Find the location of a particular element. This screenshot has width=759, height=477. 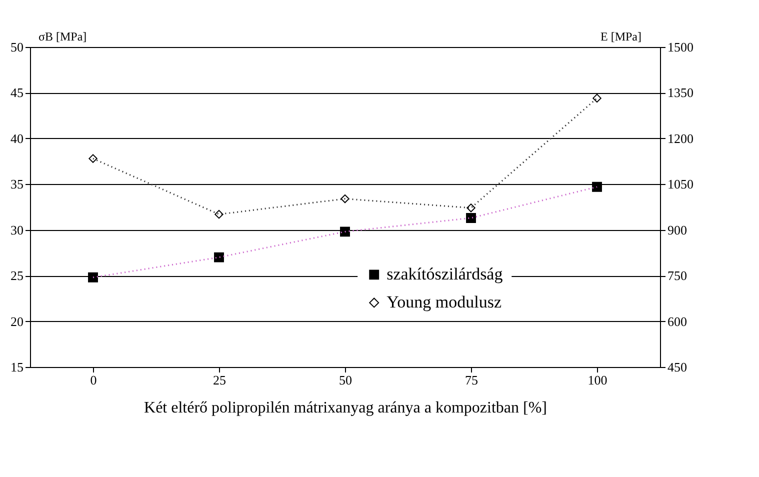

x-tick-label: 0 is located at coordinates (93, 380).